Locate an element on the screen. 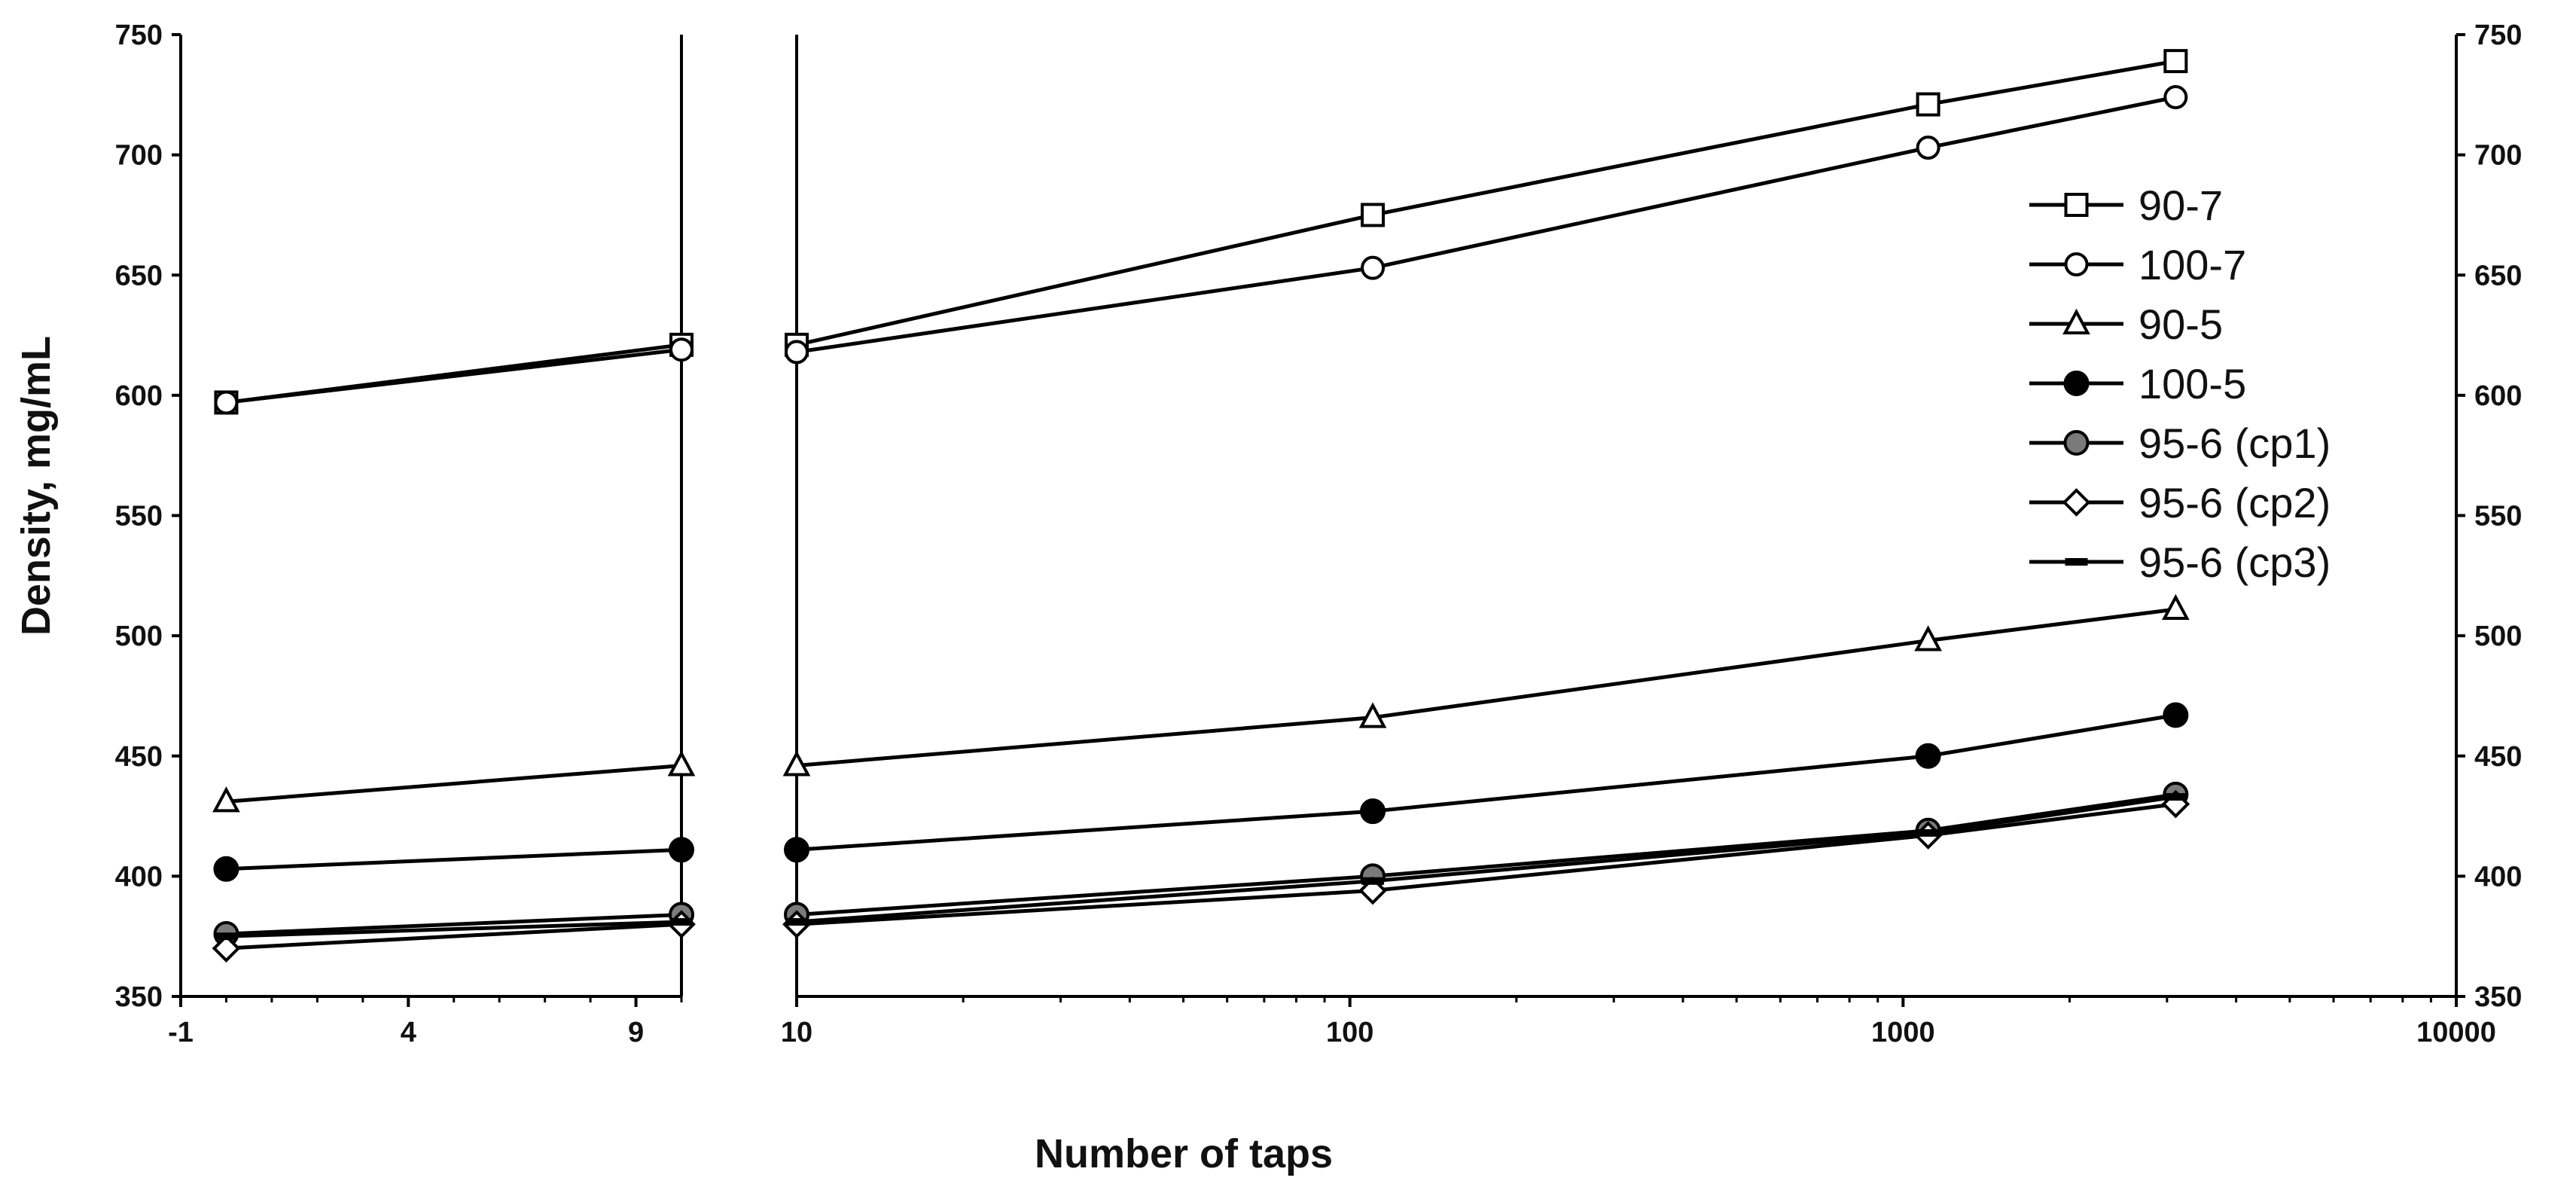  y-tick-label-left: 350 is located at coordinates (139, 997).